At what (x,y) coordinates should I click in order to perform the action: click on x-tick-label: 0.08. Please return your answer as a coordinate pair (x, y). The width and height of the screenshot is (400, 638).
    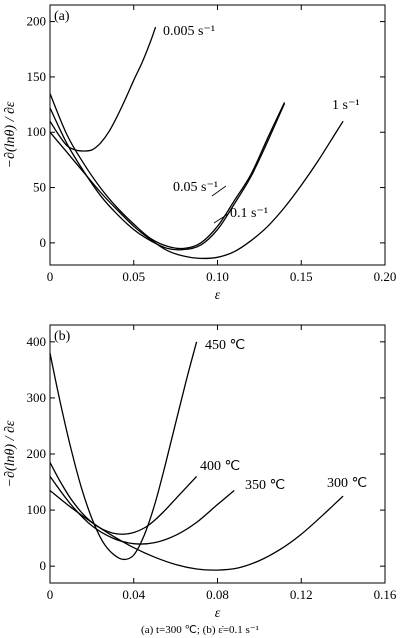
    Looking at the image, I should click on (217, 594).